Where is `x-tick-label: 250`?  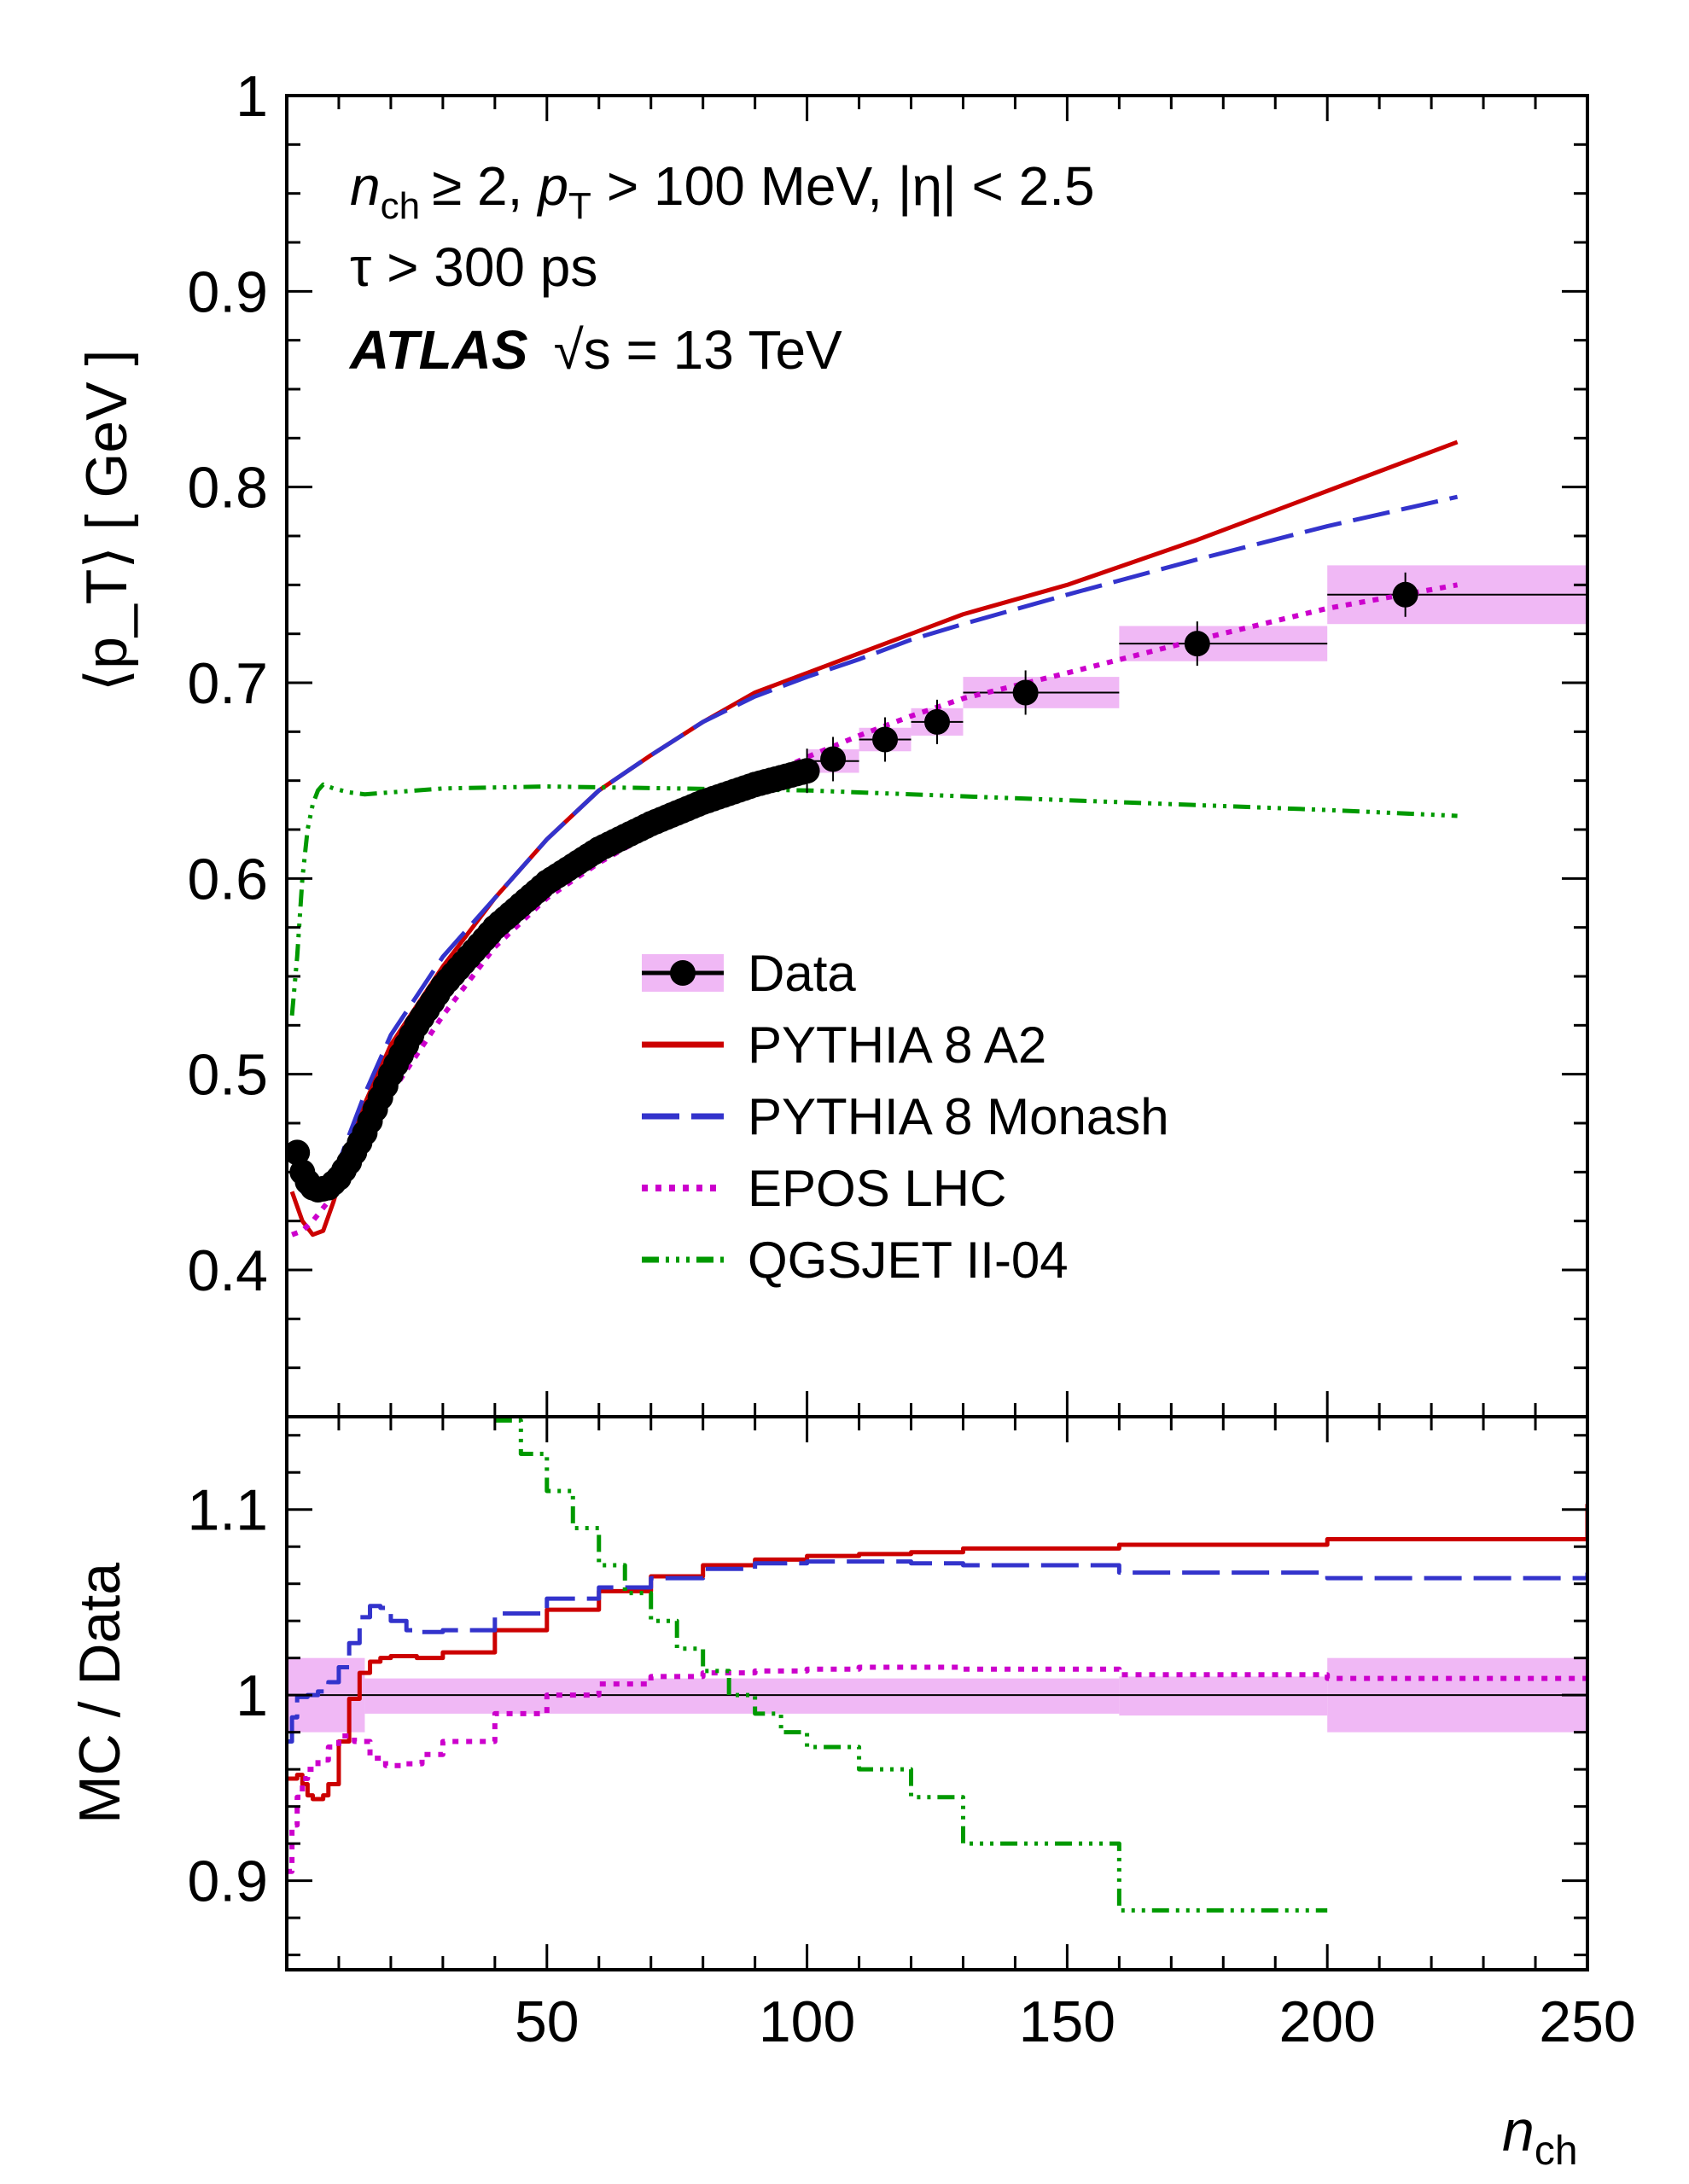
x-tick-label: 250 is located at coordinates (1587, 2021).